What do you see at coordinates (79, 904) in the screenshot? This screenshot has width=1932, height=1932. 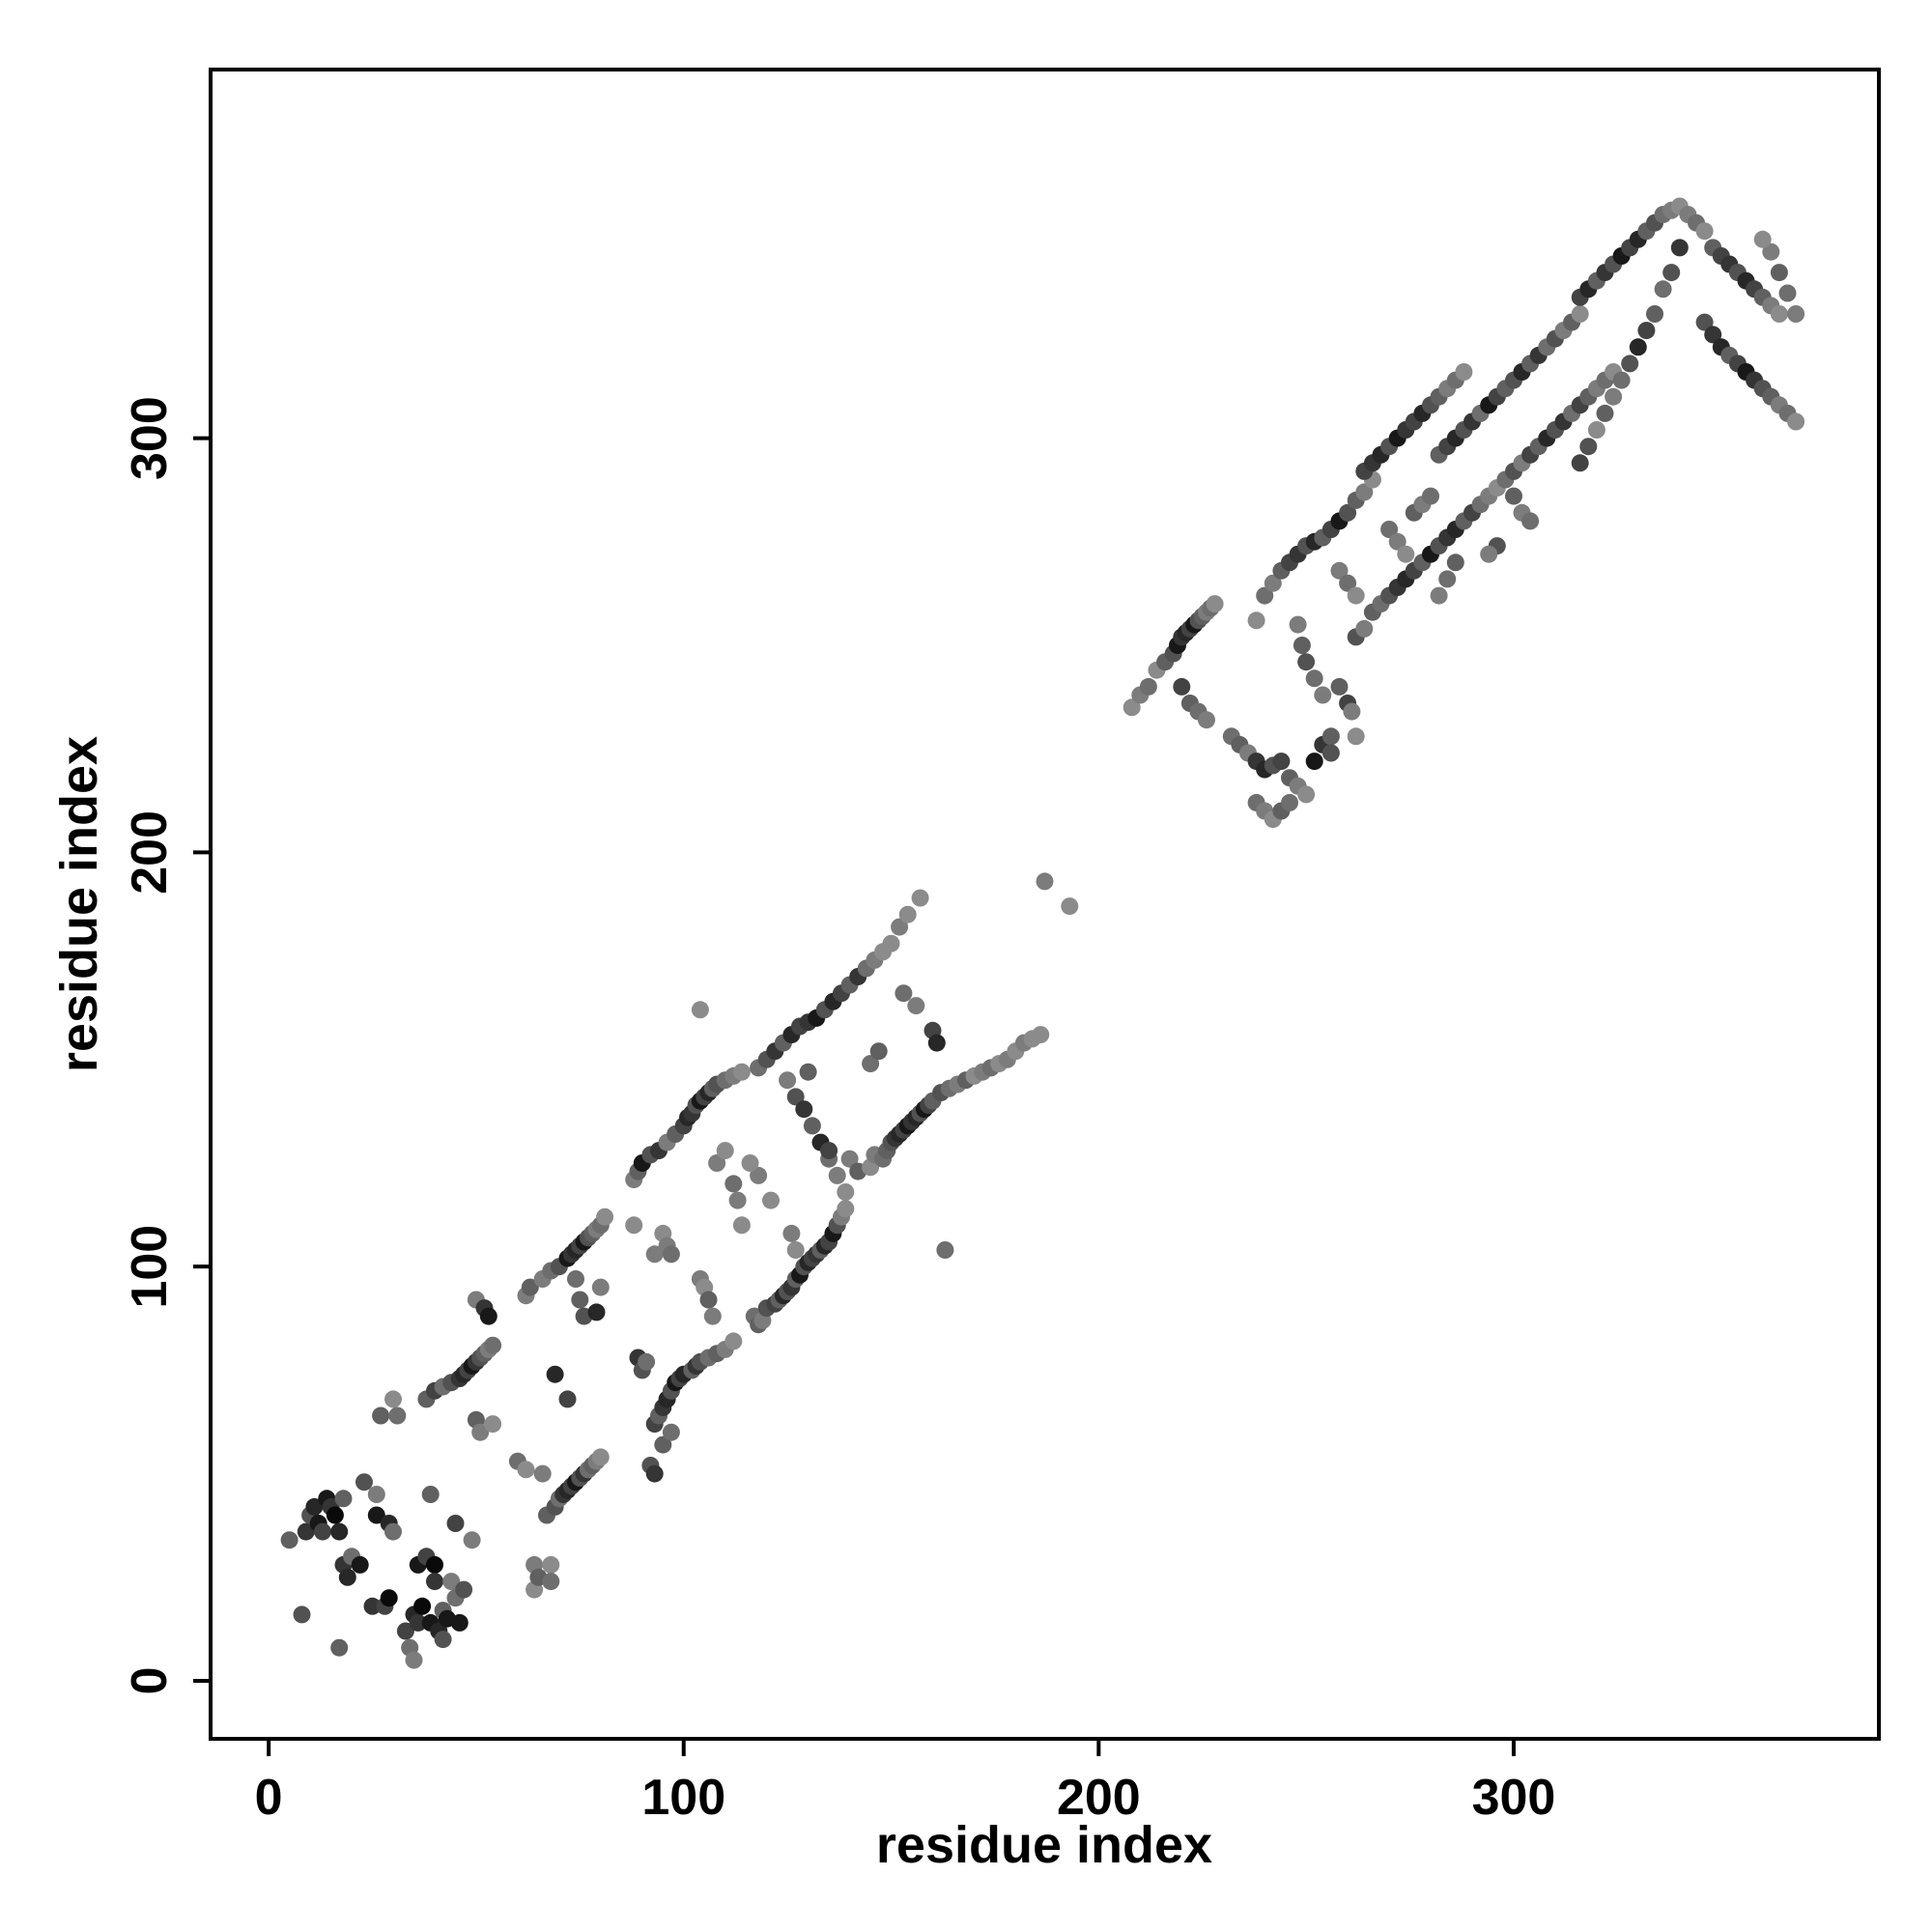 I see `y-axis-label: residue index` at bounding box center [79, 904].